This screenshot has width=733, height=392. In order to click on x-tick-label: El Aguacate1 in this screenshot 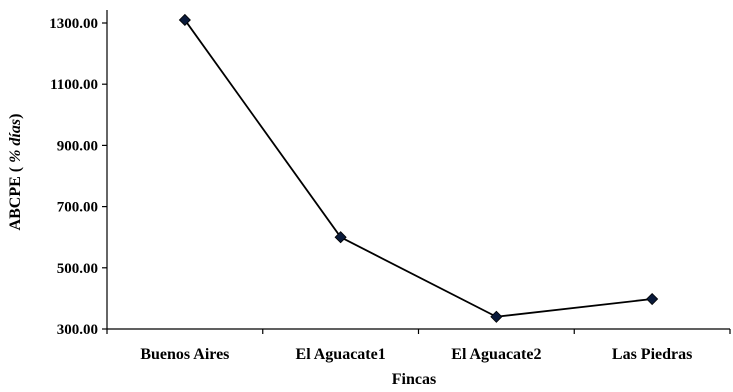, I will do `click(341, 354)`.